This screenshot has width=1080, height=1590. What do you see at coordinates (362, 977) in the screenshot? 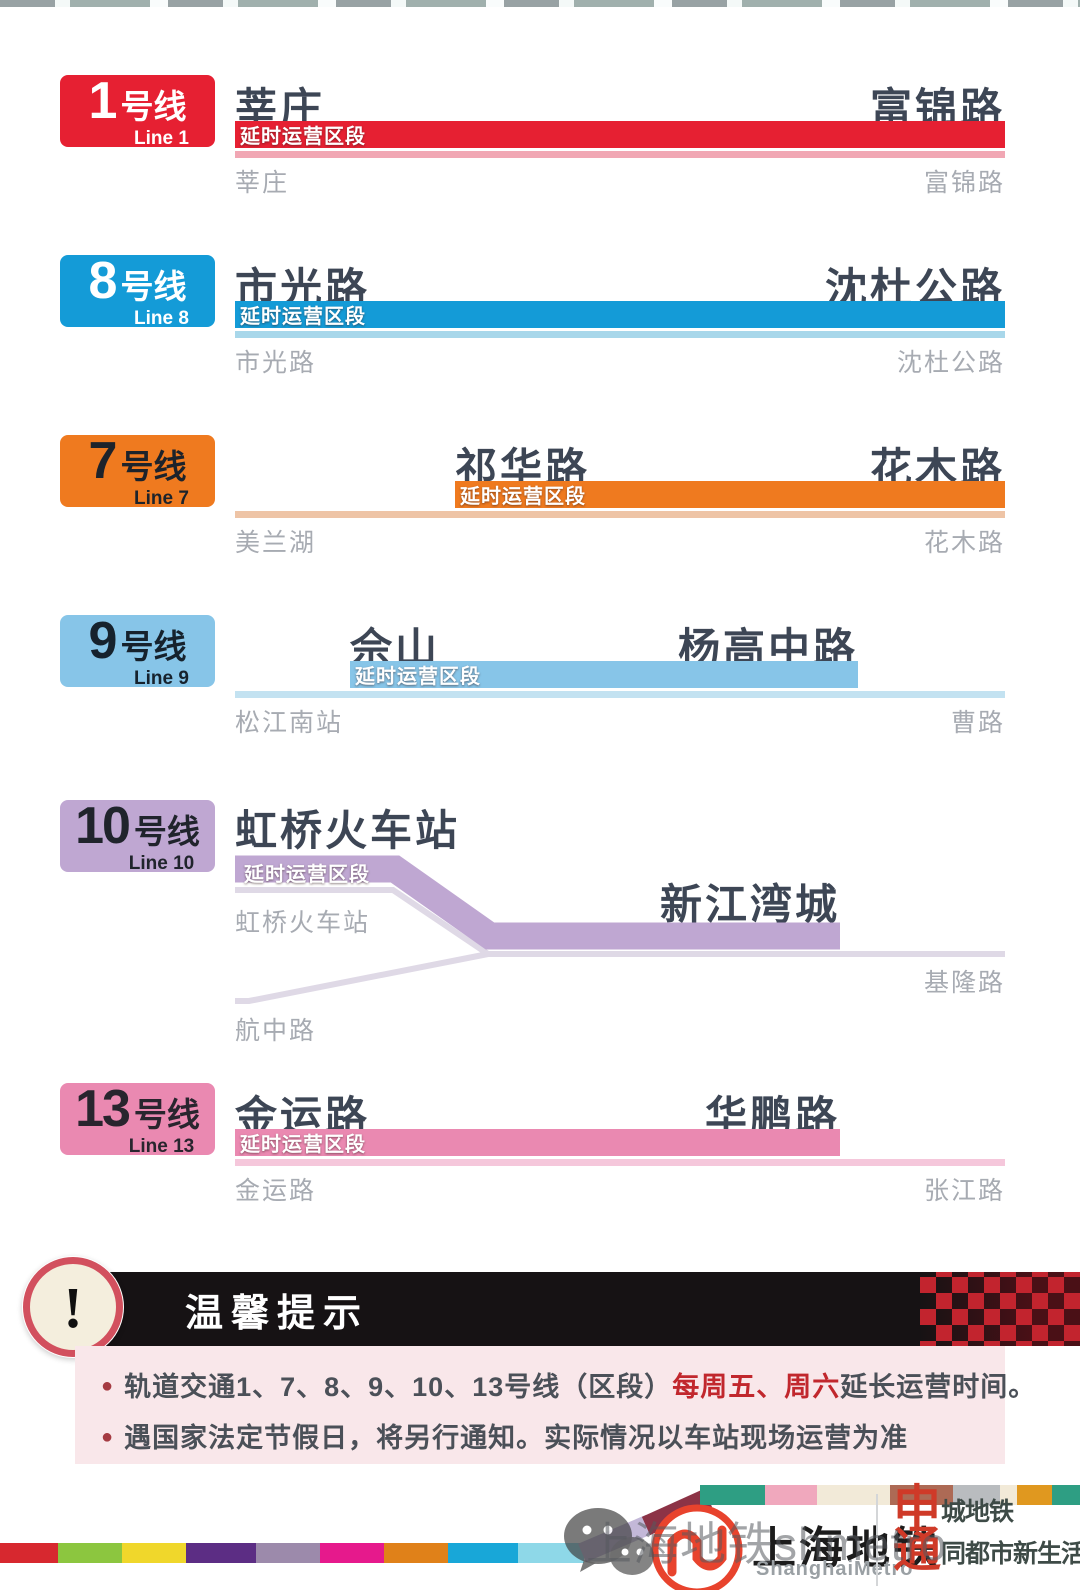
I see `branch-track-hangzhonglu` at bounding box center [362, 977].